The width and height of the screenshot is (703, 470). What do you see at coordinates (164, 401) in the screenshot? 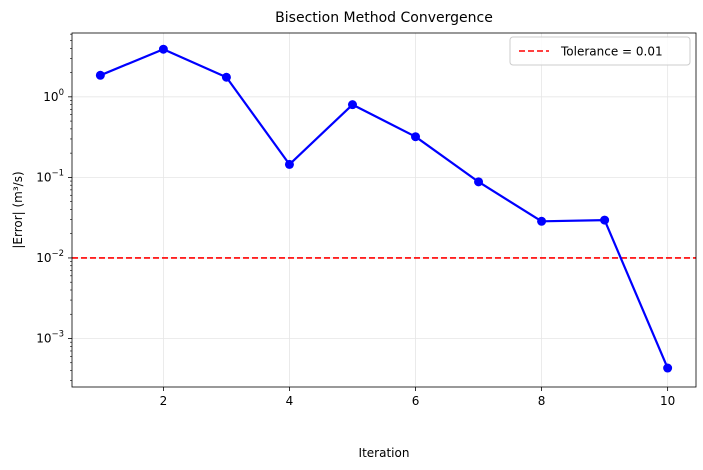
I see `x-tick-label: 2` at bounding box center [164, 401].